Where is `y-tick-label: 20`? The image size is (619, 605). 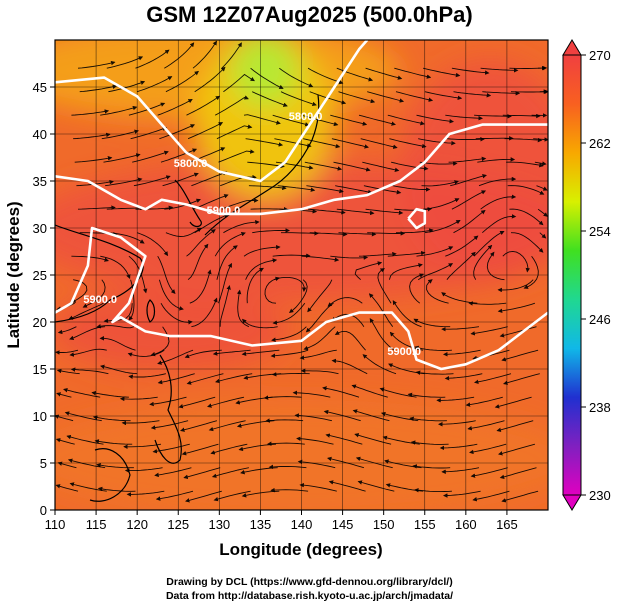
y-tick-label: 20 is located at coordinates (40, 322).